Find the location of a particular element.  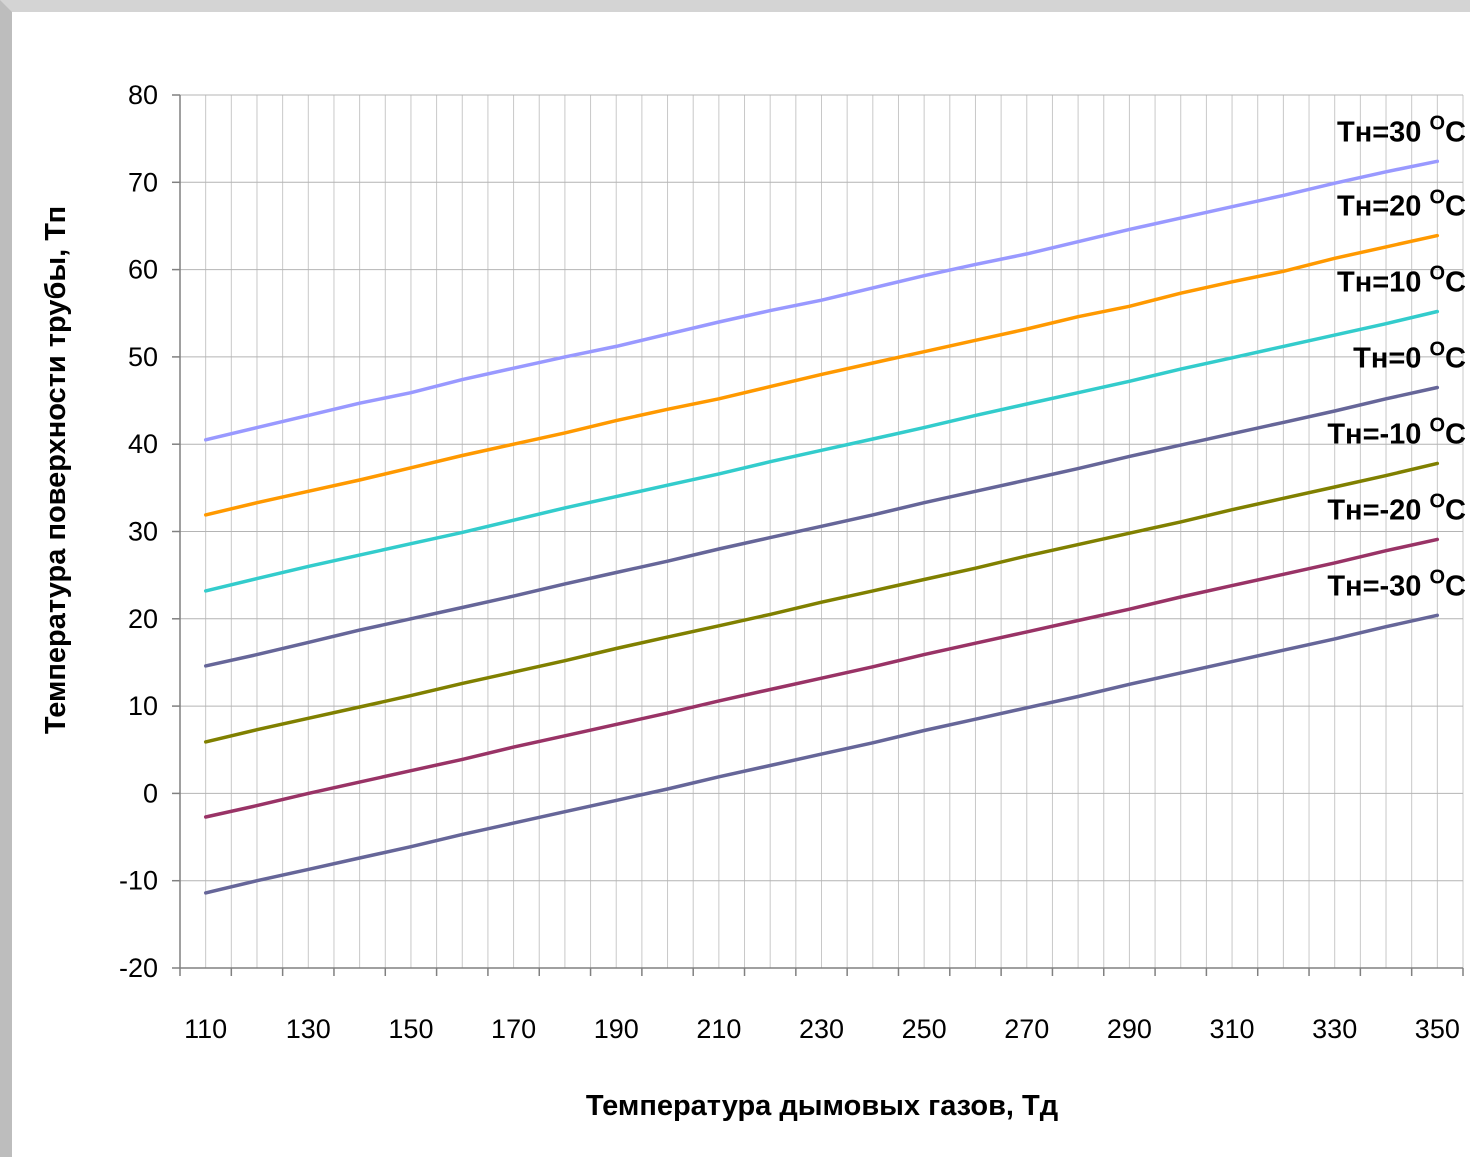

x-tick-label: 130 is located at coordinates (308, 1029).